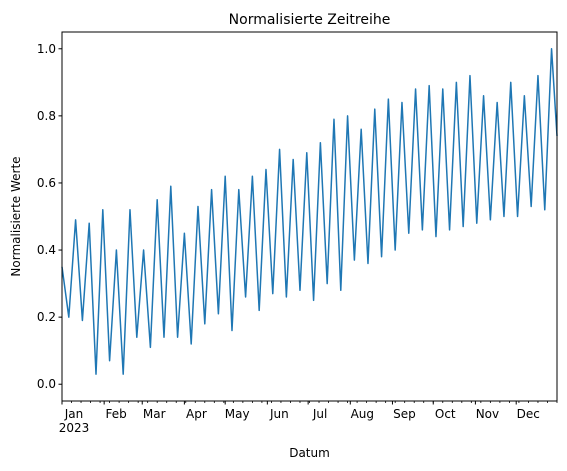 This screenshot has width=567, height=471. Describe the element at coordinates (487, 414) in the screenshot. I see `x-tick-label: Nov` at that location.